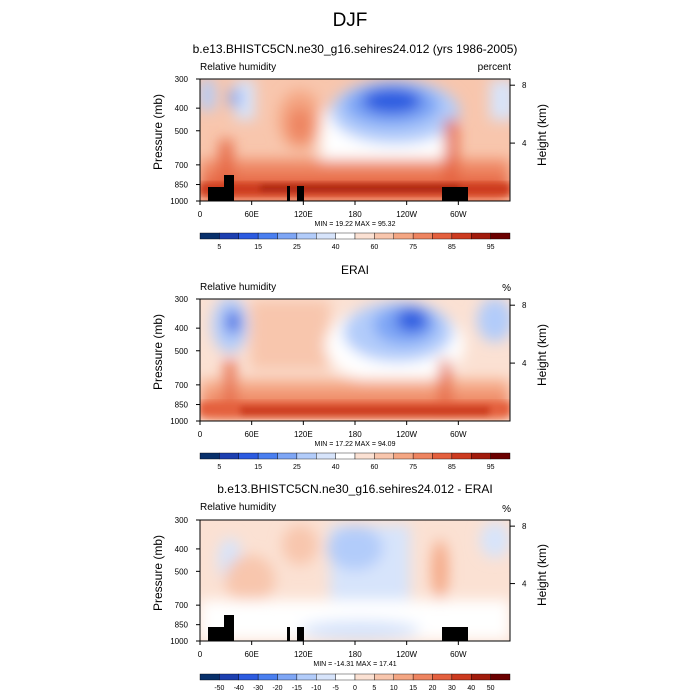 This screenshot has height=700, width=700. Describe the element at coordinates (355, 664) in the screenshot. I see `panel-3-stats: MIN = -14.31 MAX = 17.41` at that location.